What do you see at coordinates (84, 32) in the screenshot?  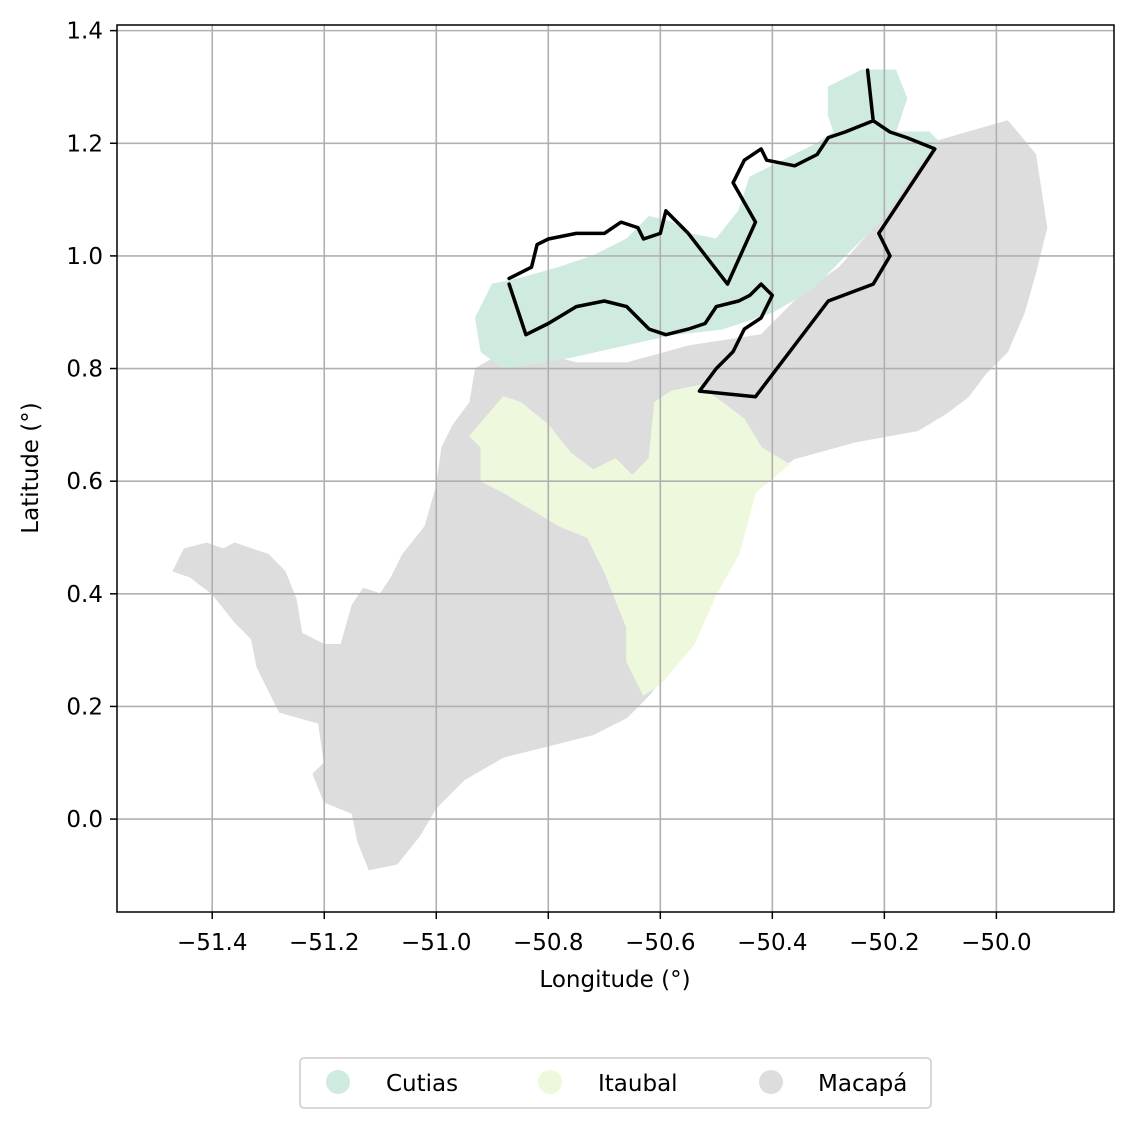 I see `y-tick-label: 1.4` at bounding box center [84, 32].